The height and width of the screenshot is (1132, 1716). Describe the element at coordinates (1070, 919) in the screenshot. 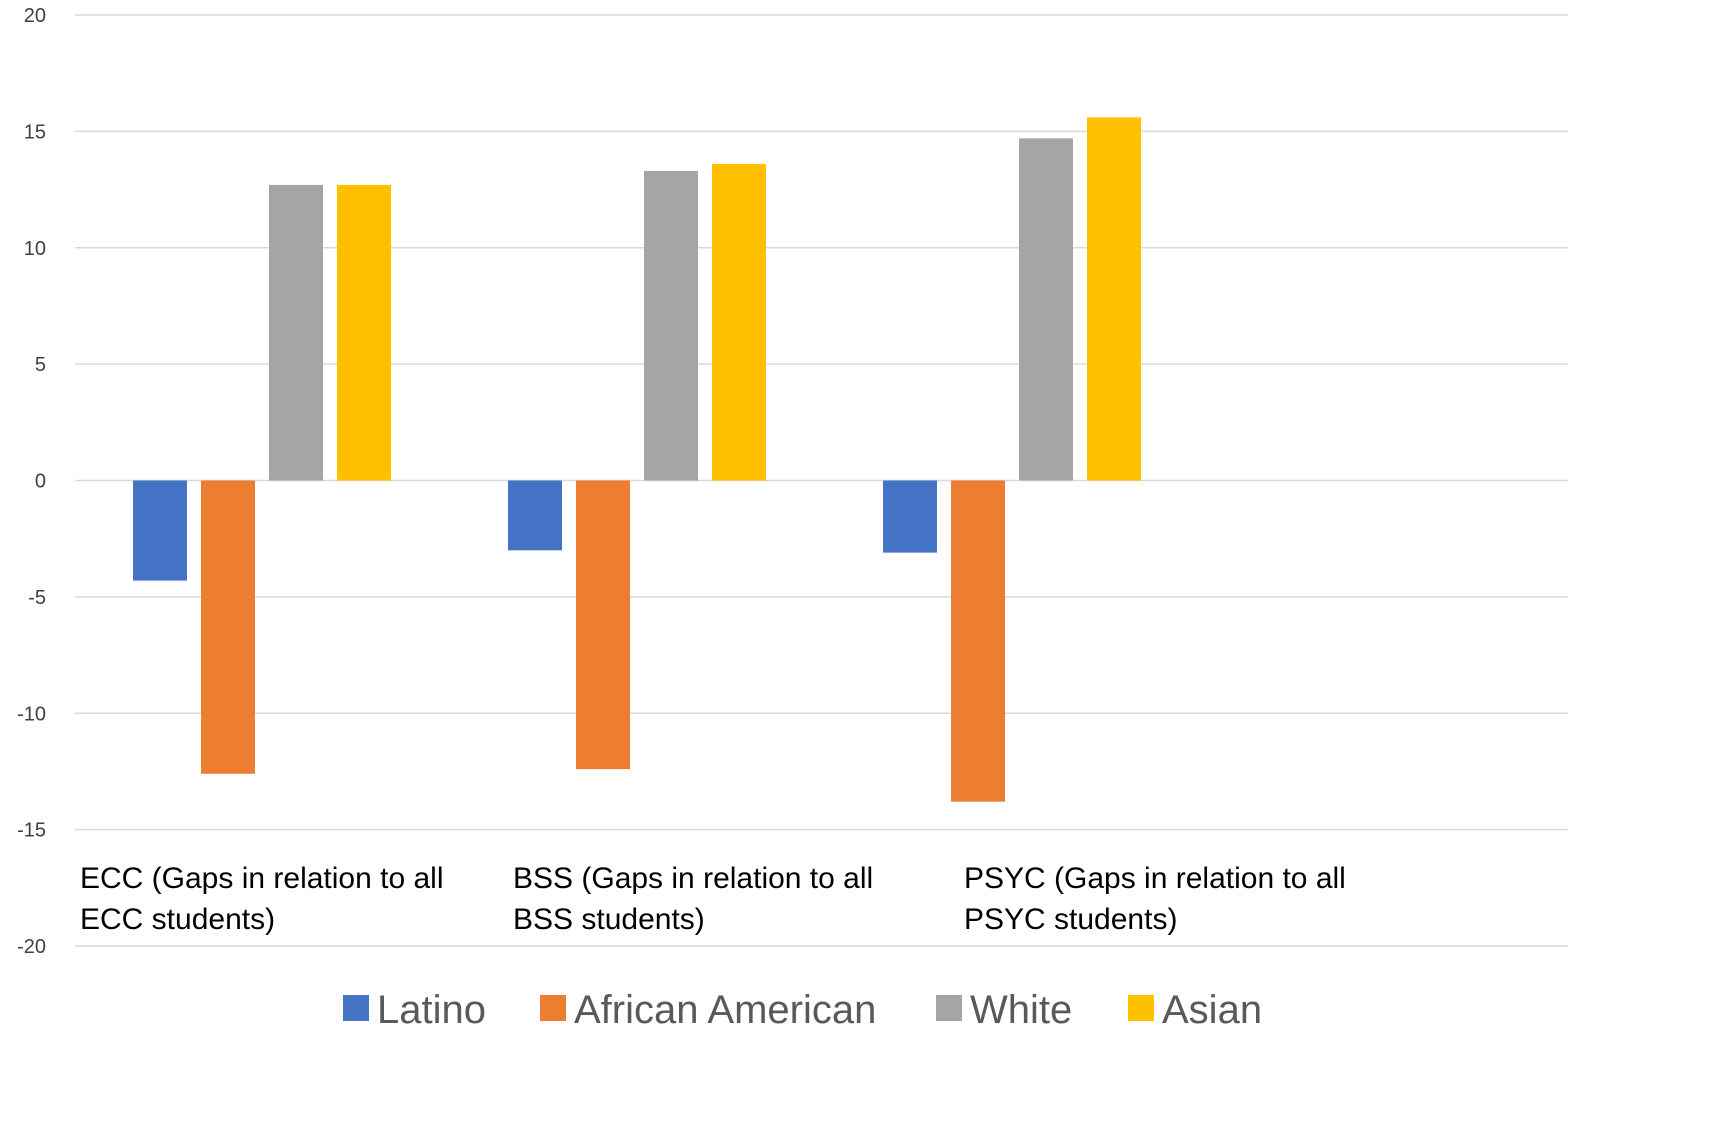

I see `category-label-line: PSYC students)` at that location.